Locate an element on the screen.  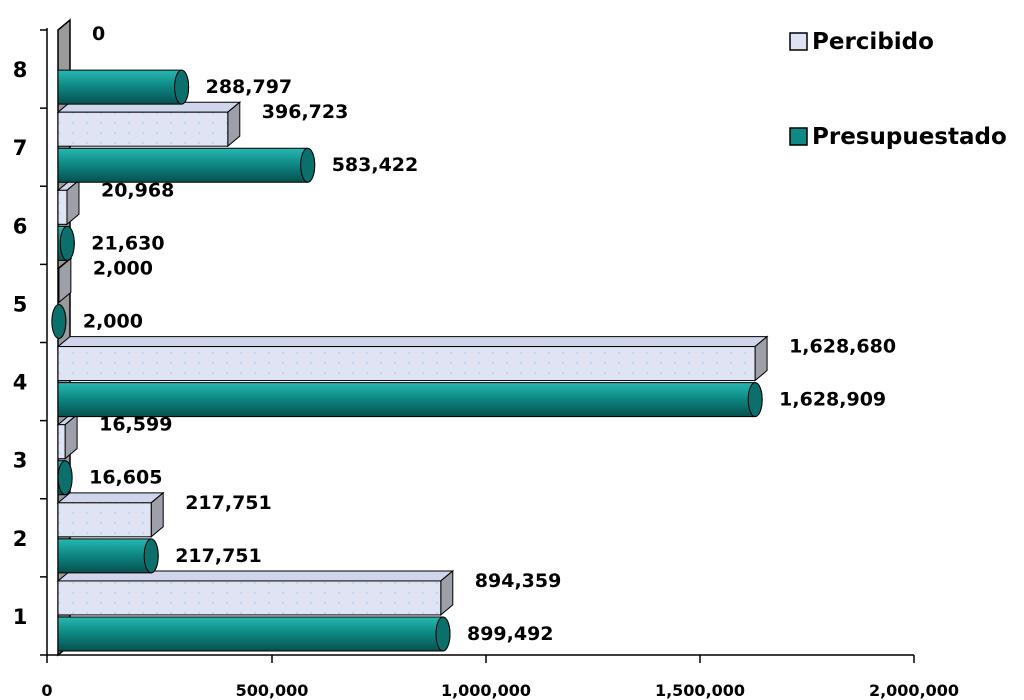
value-label-presupuestado: 2,000 is located at coordinates (113, 321).